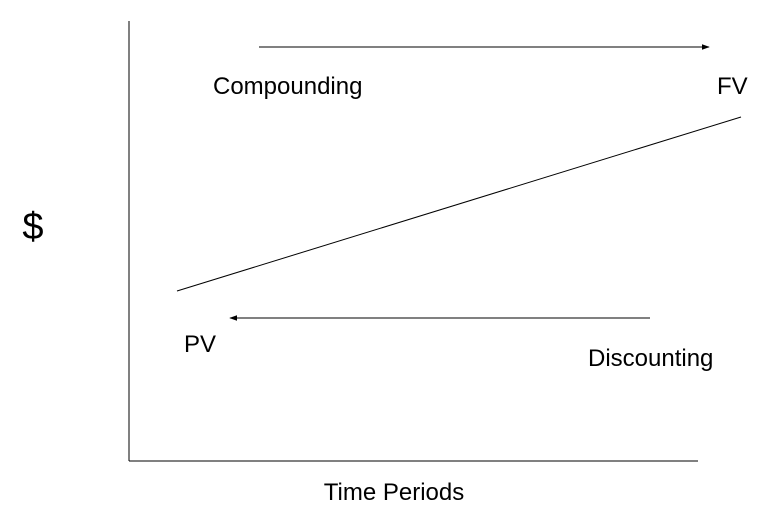 The width and height of the screenshot is (769, 510). I want to click on discounting-label: Discounting, so click(650, 358).